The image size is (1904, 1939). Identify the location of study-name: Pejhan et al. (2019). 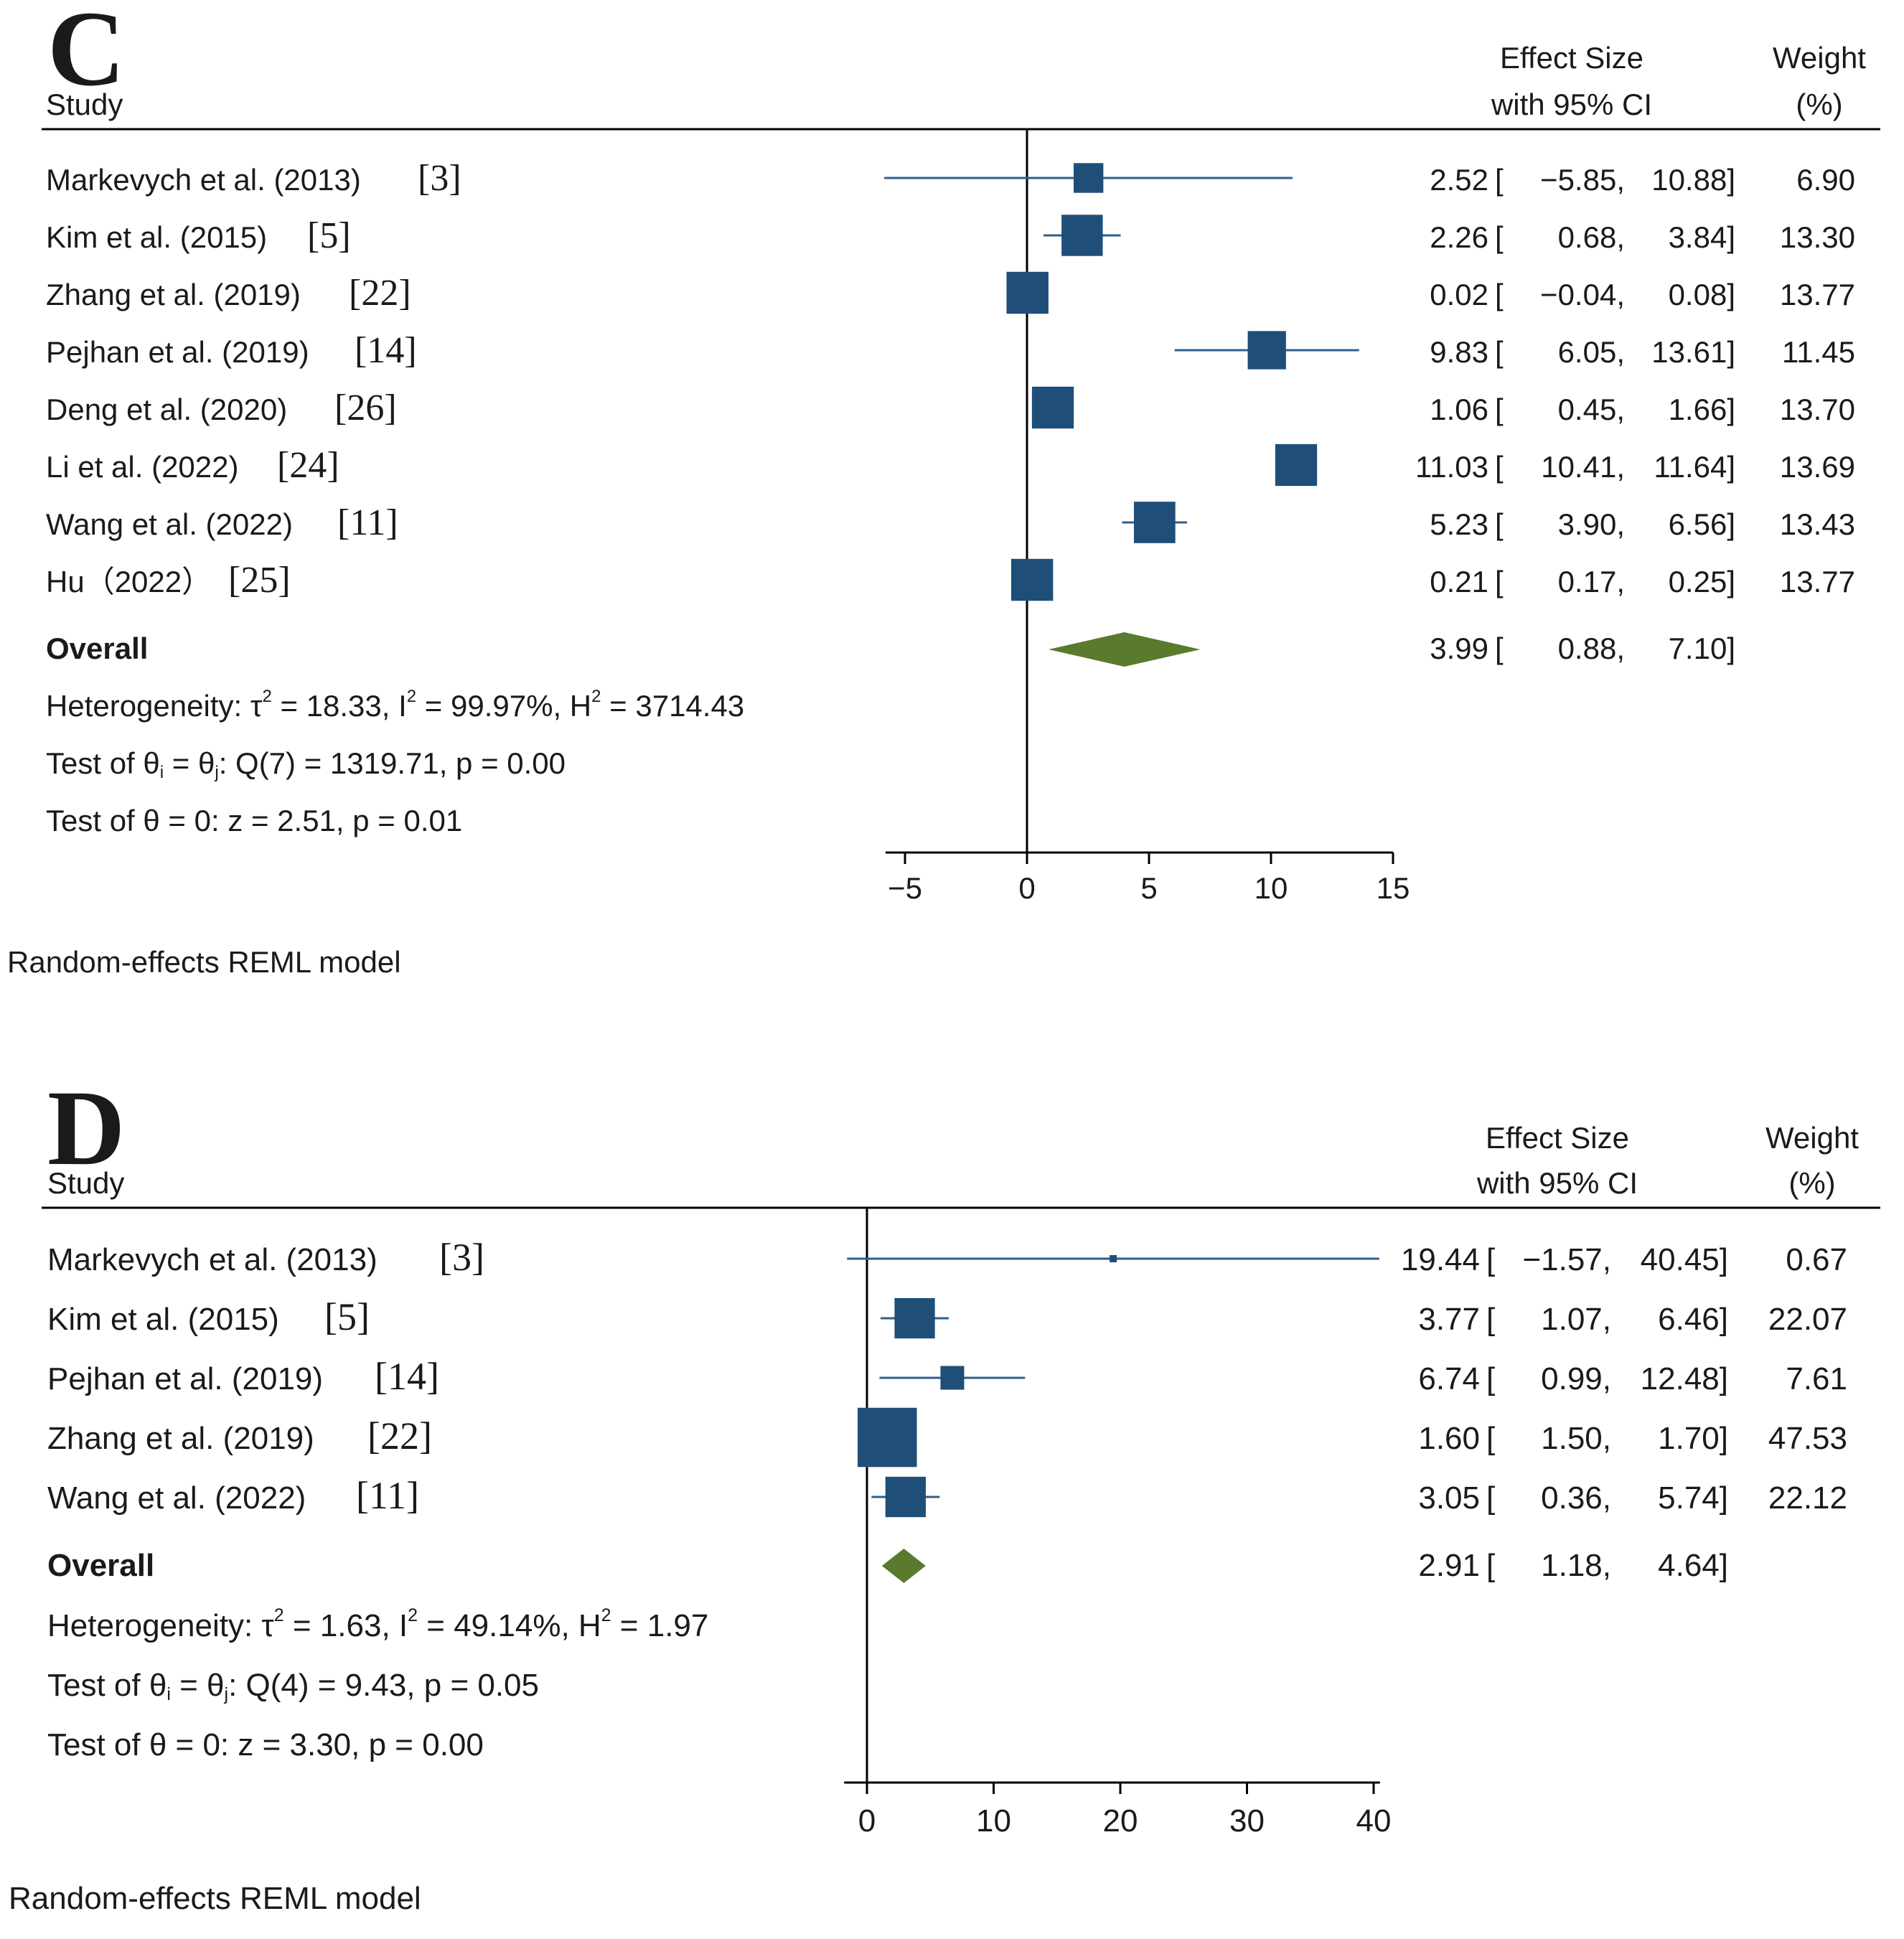
(177, 352).